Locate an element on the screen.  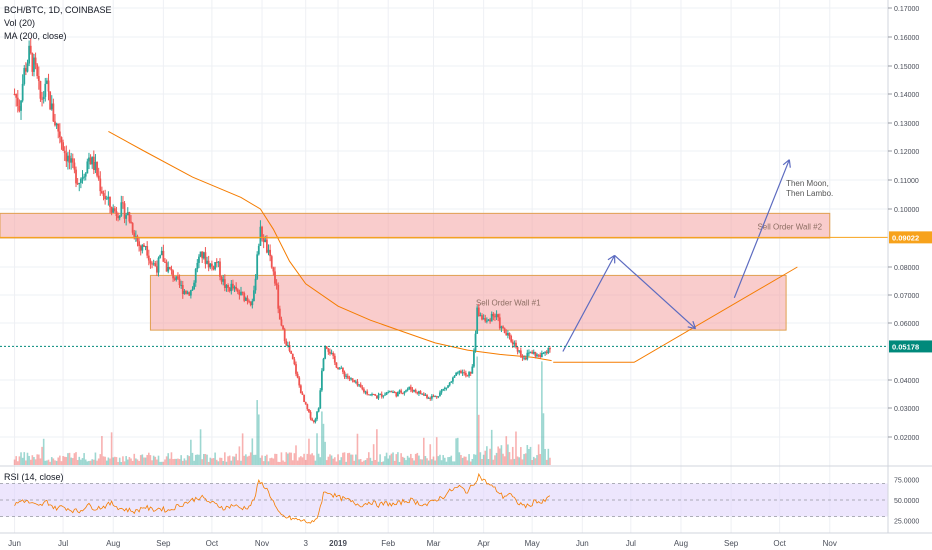
annotation-text: Then Moon, is located at coordinates (807, 183).